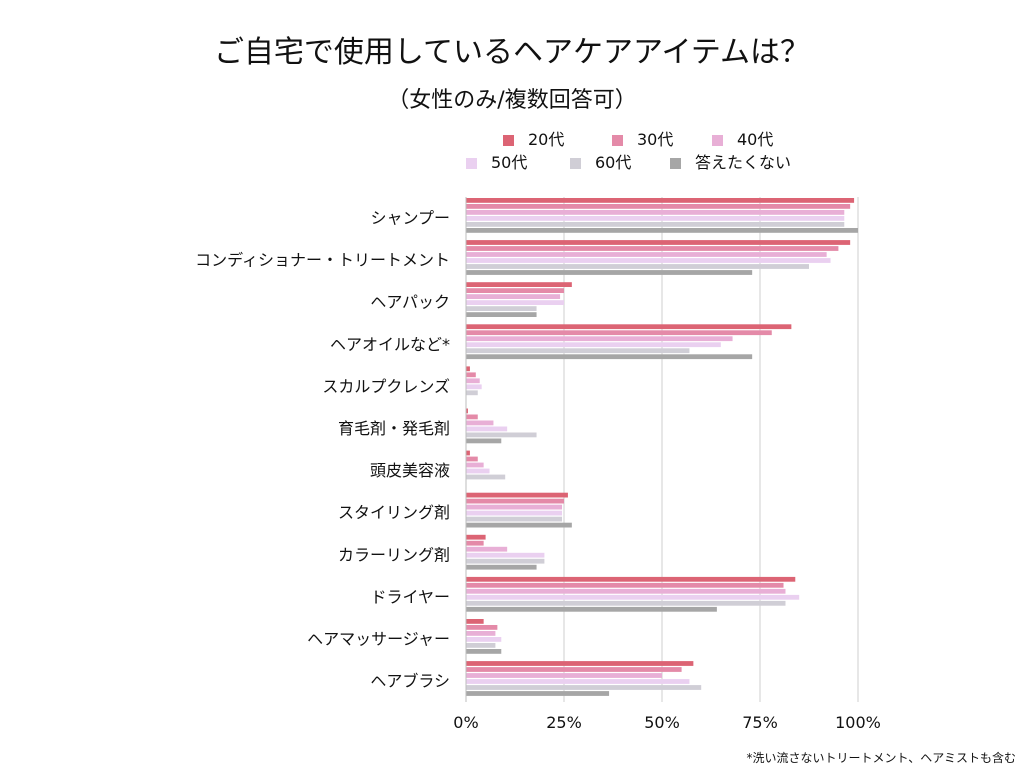  I want to click on category-label: ヘアパック, so click(410, 302).